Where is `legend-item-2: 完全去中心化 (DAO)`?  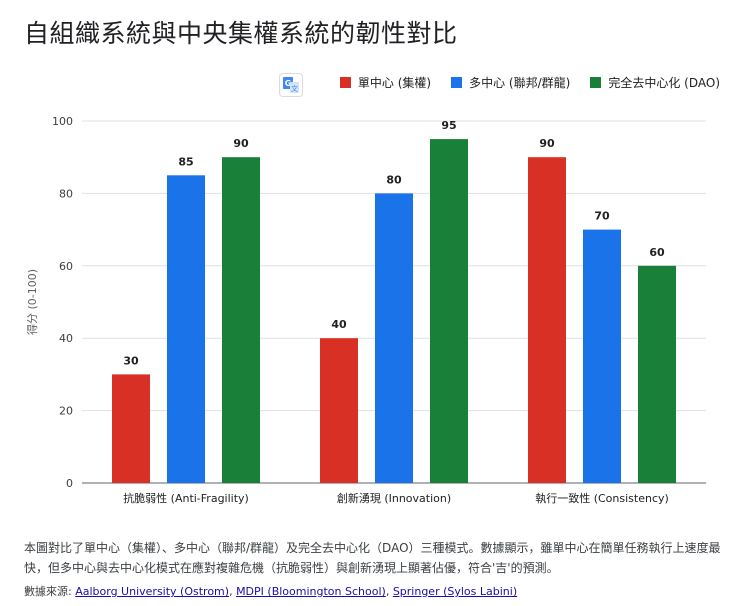 legend-item-2: 完全去中心化 (DAO) is located at coordinates (655, 82).